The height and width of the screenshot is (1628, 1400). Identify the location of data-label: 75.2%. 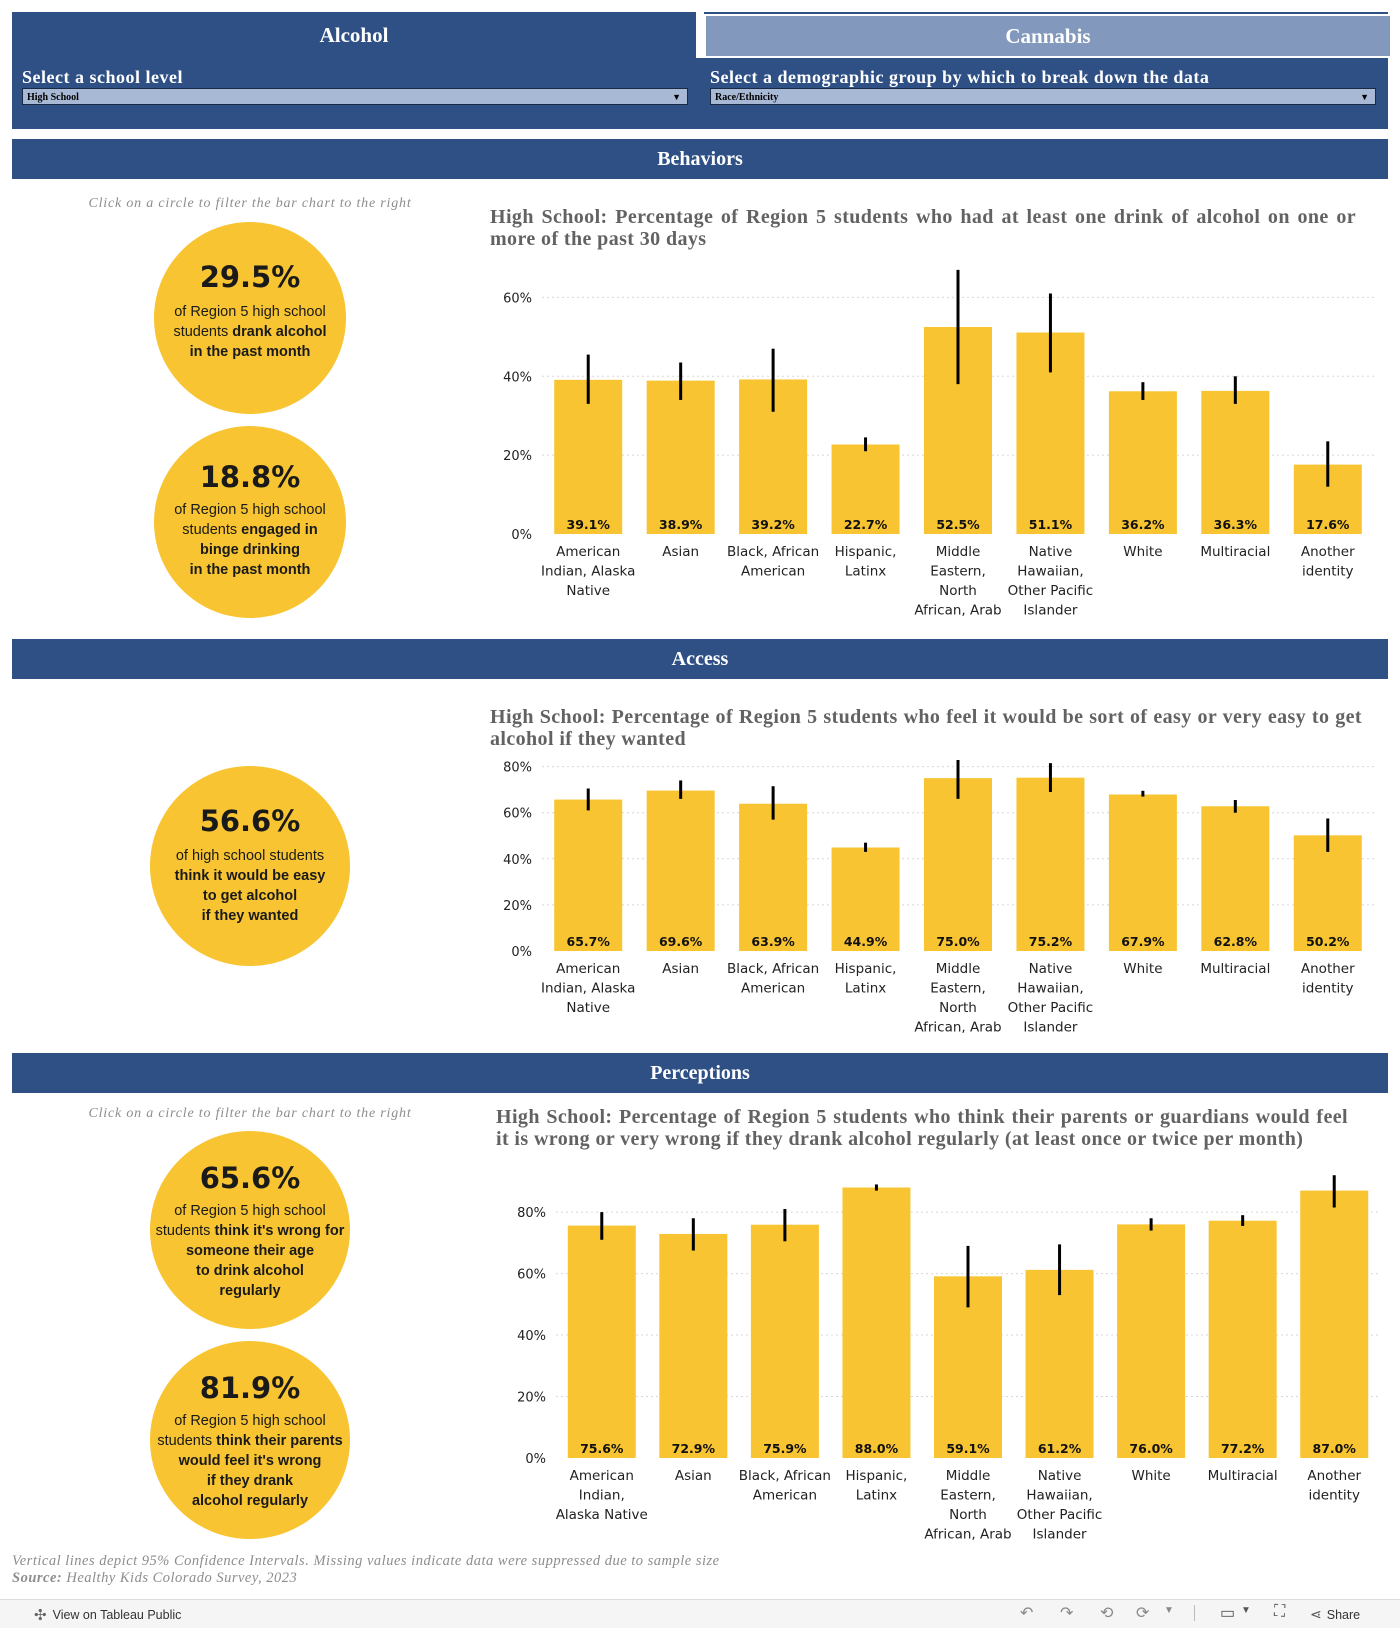
(1051, 941).